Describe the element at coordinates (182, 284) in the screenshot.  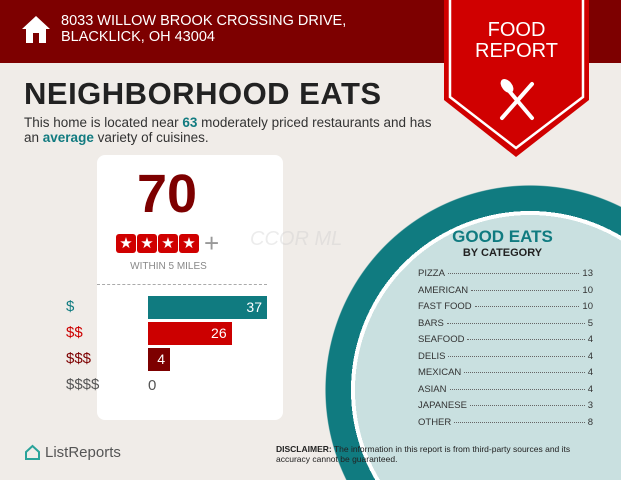
I see `divider` at that location.